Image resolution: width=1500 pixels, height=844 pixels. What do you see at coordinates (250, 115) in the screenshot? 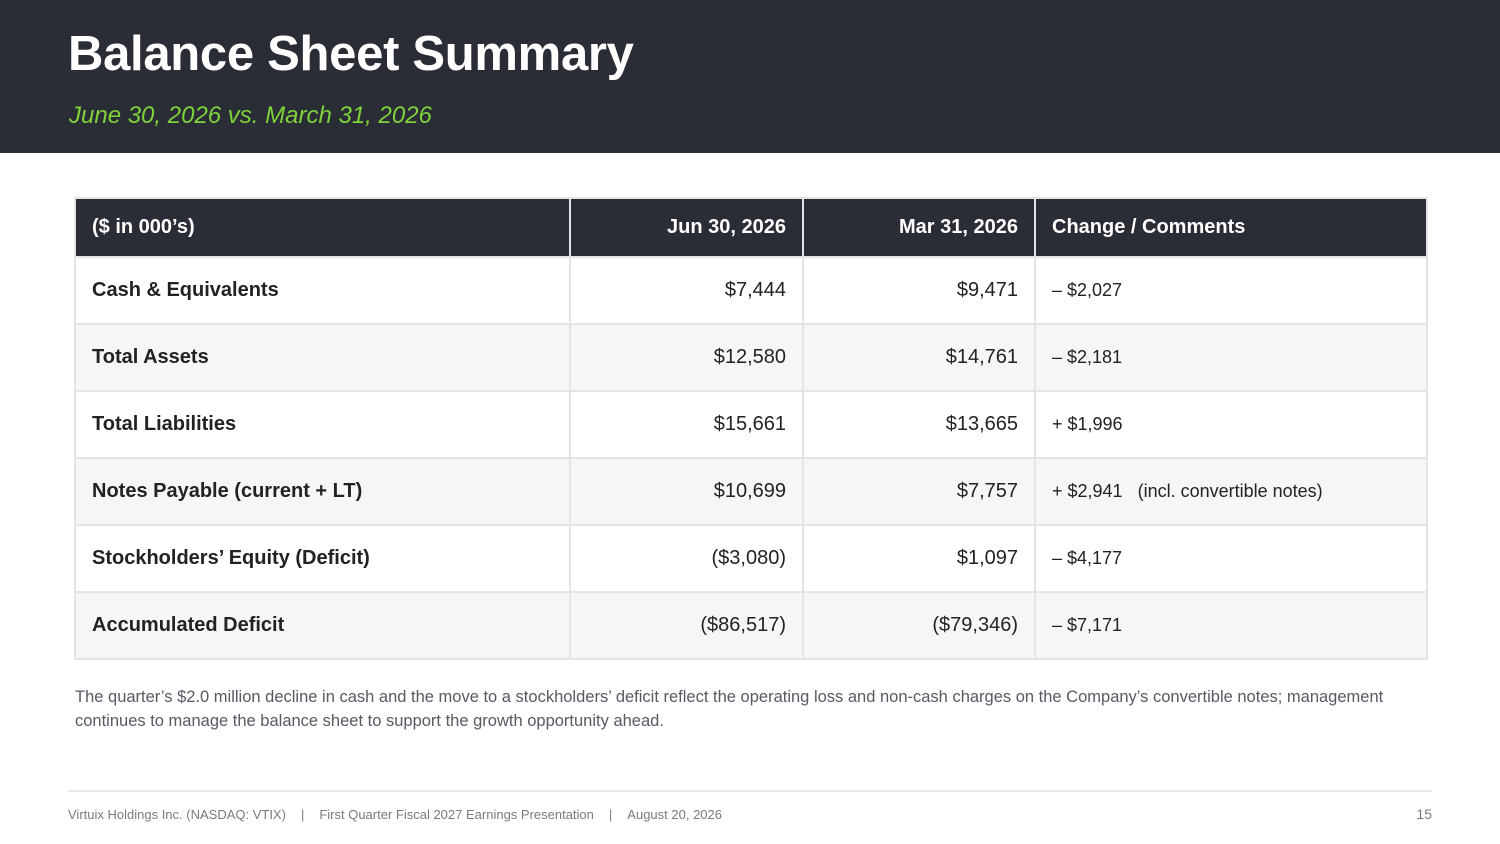
I see `page-subtitle: June 30, 2026 vs. March 31, 2026` at bounding box center [250, 115].